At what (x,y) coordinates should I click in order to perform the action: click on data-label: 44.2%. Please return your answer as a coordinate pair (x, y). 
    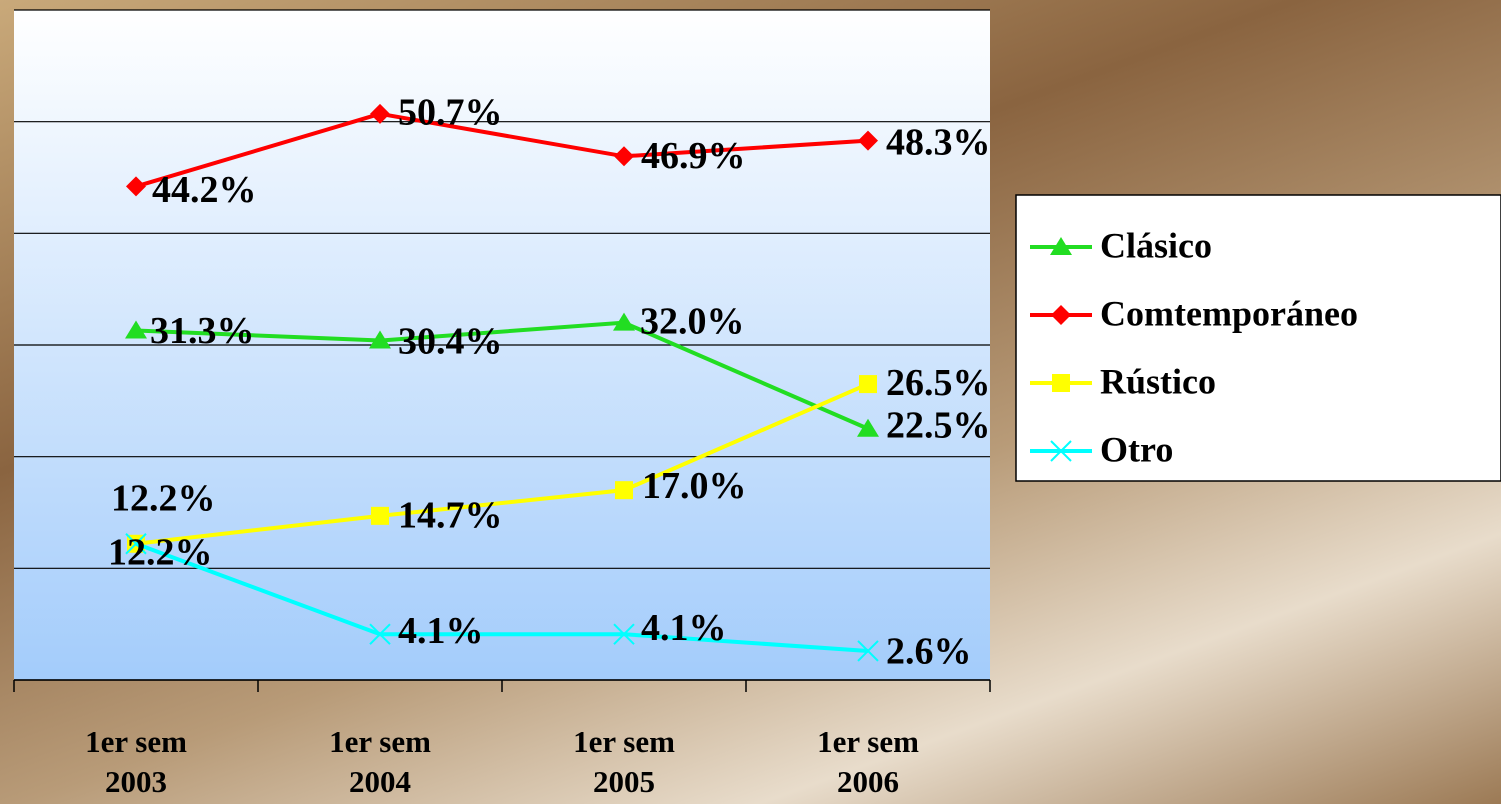
    Looking at the image, I should click on (204, 190).